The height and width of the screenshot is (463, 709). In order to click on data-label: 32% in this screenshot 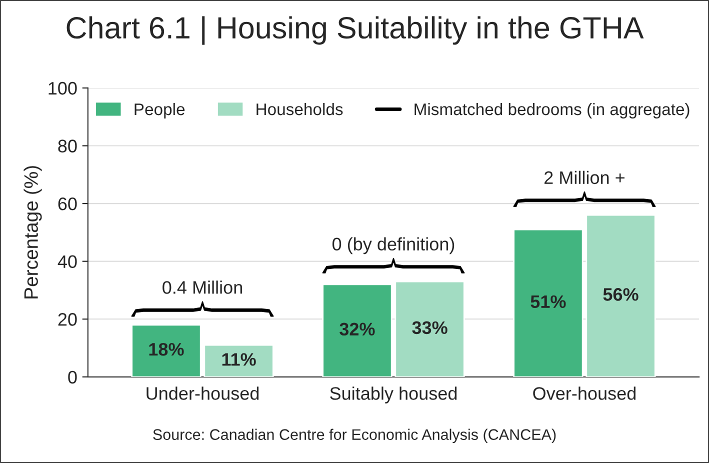, I will do `click(357, 329)`.